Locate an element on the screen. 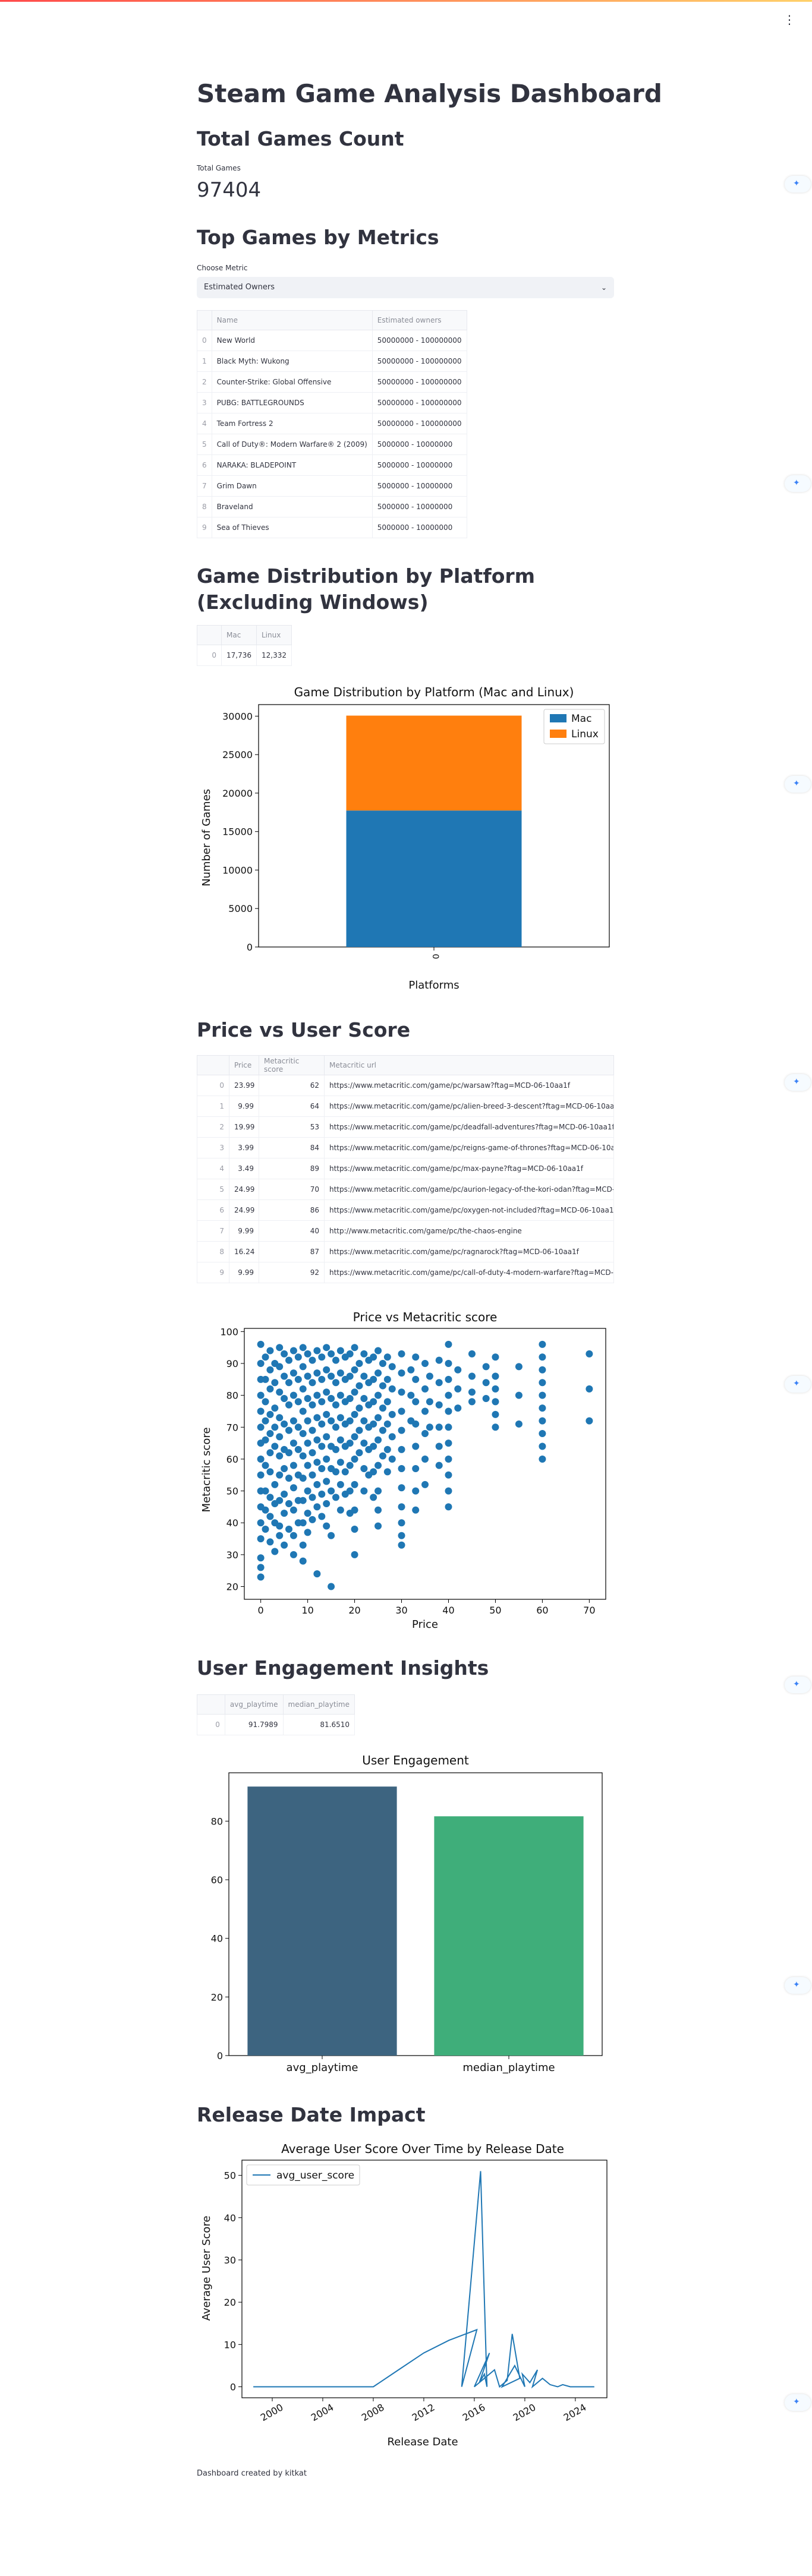 Image resolution: width=812 pixels, height=2576 pixels. table-cell: Black Myth: Wukong is located at coordinates (292, 361).